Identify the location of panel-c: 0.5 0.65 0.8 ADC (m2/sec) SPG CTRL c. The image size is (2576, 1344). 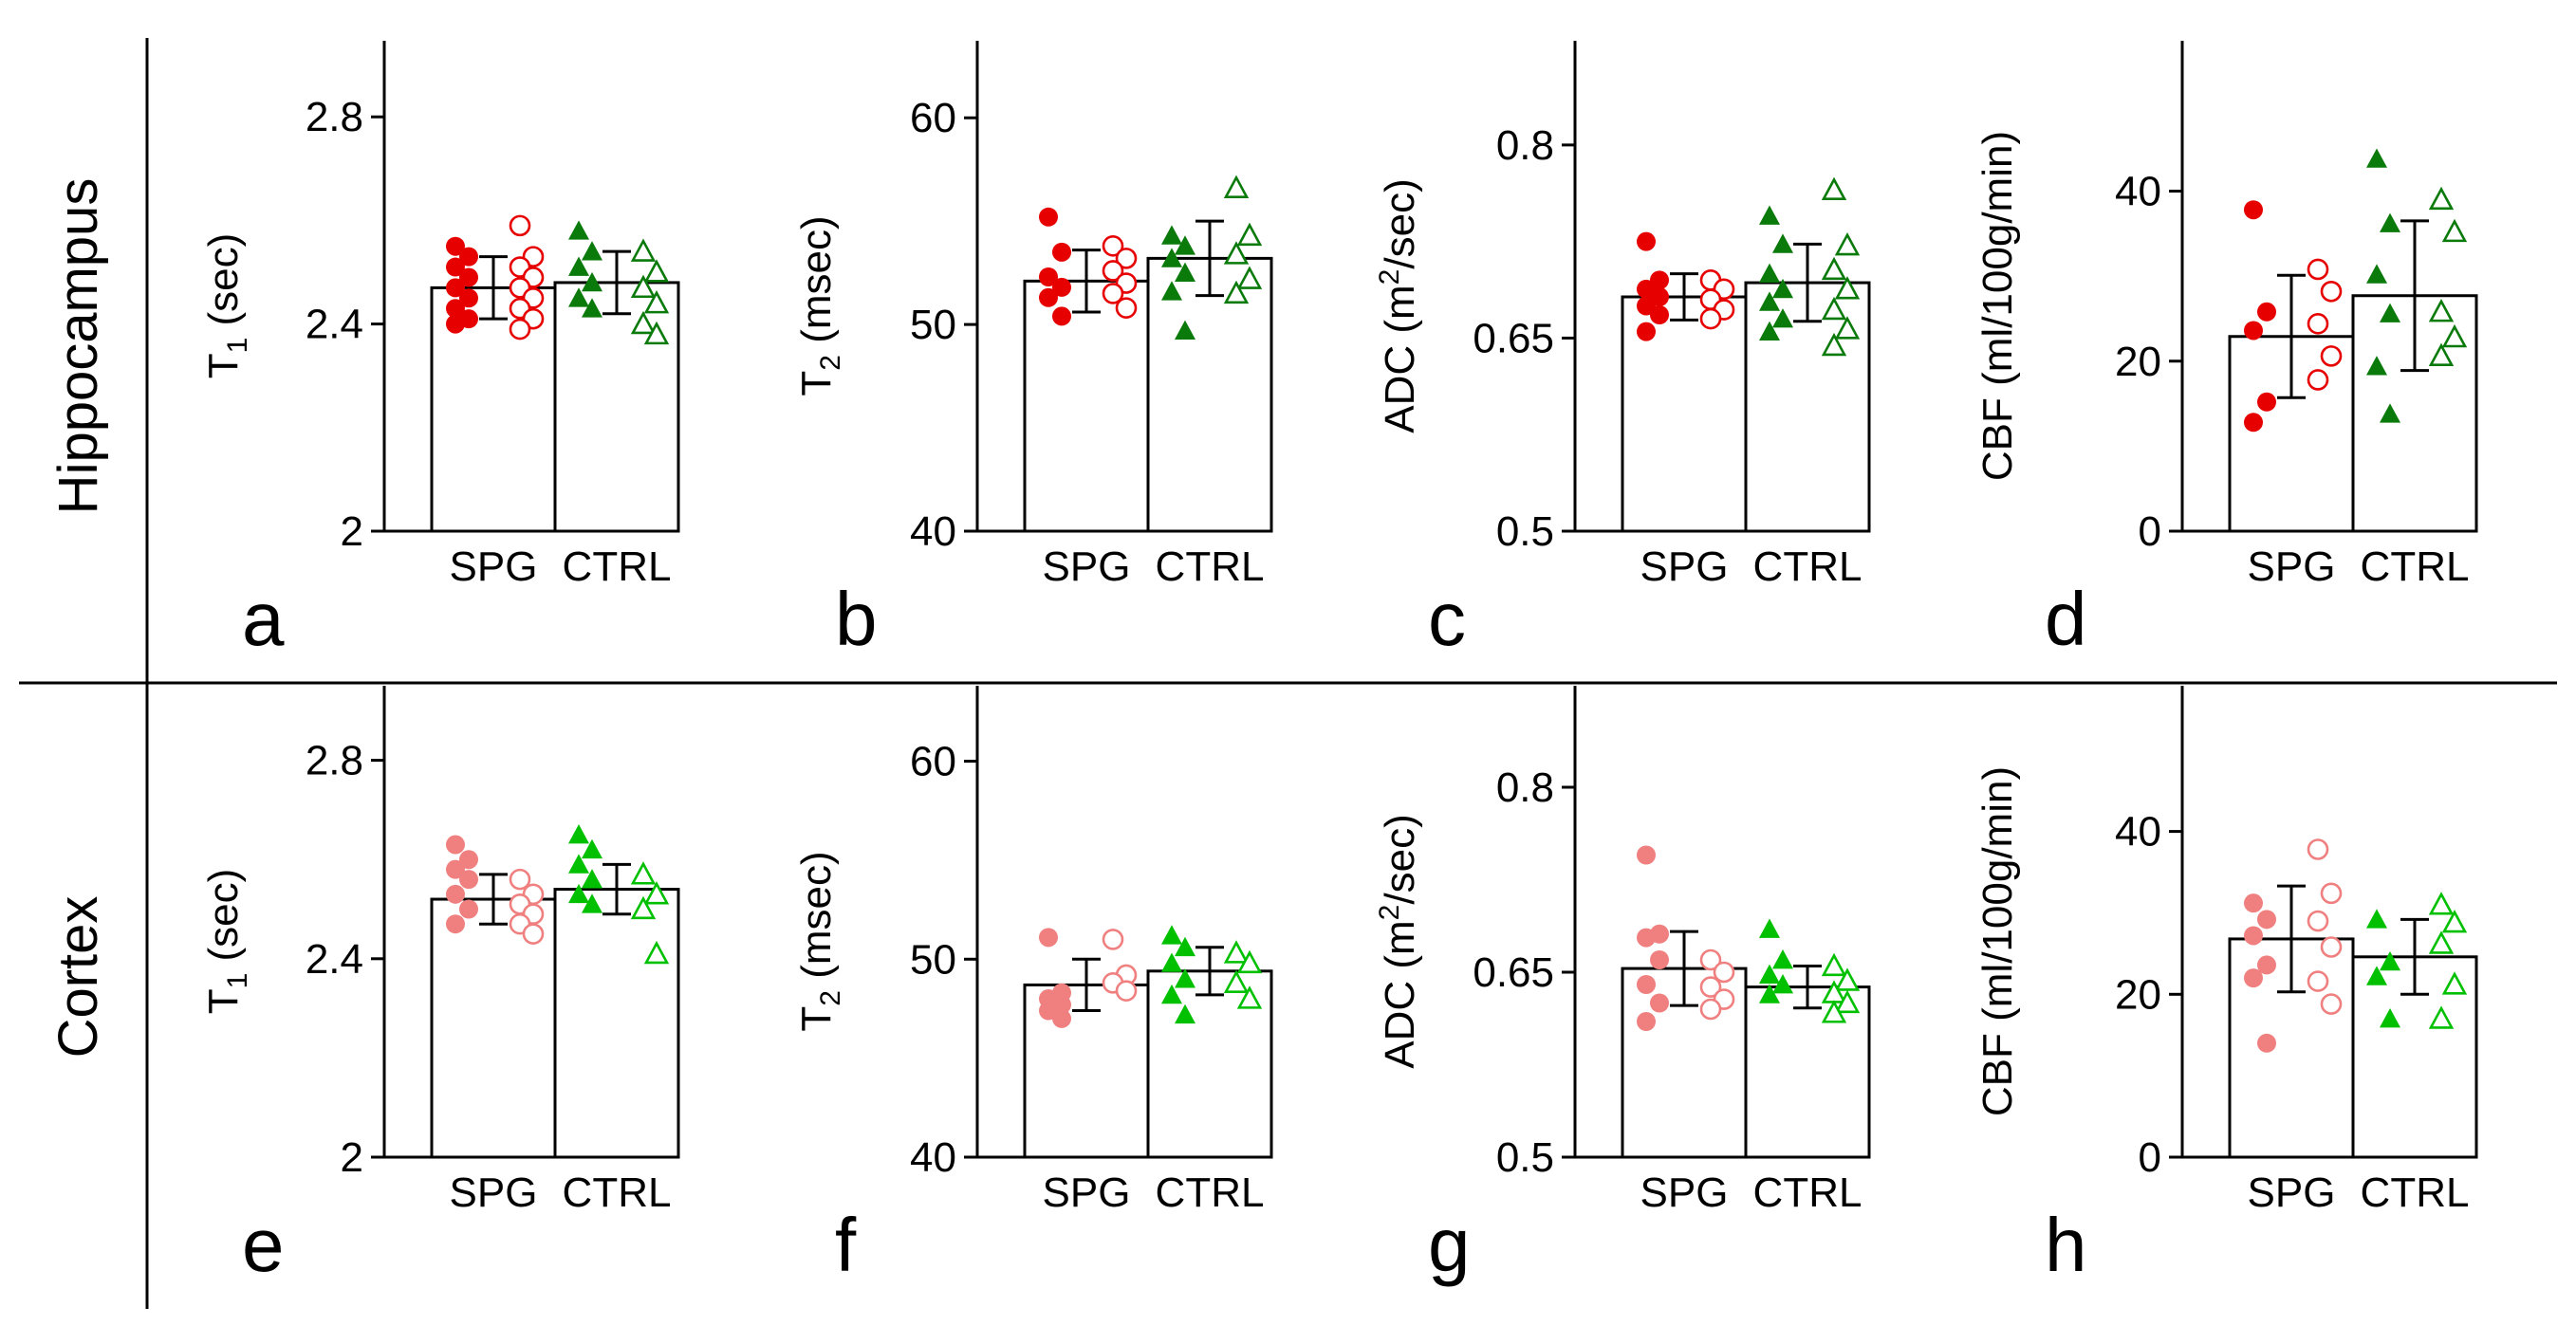
(1622, 351).